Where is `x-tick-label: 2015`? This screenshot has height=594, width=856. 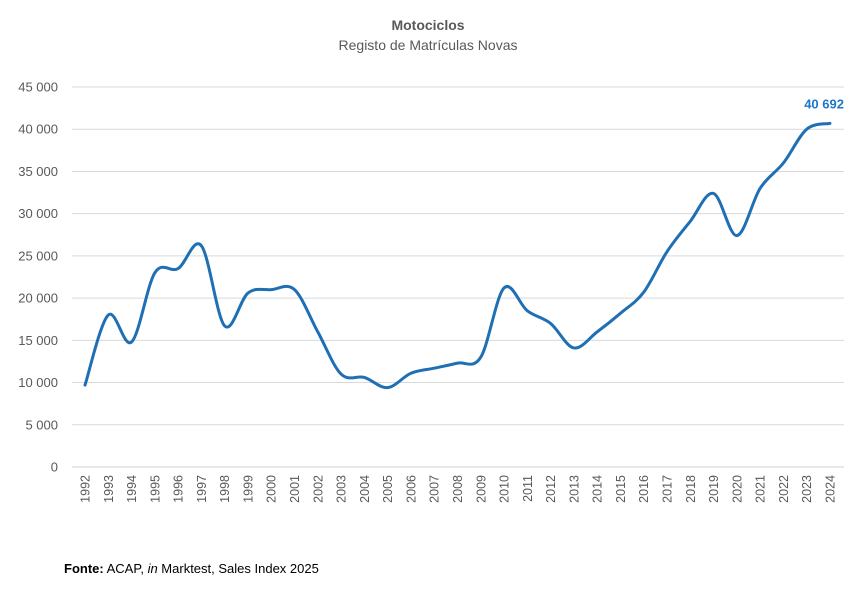 x-tick-label: 2015 is located at coordinates (621, 489).